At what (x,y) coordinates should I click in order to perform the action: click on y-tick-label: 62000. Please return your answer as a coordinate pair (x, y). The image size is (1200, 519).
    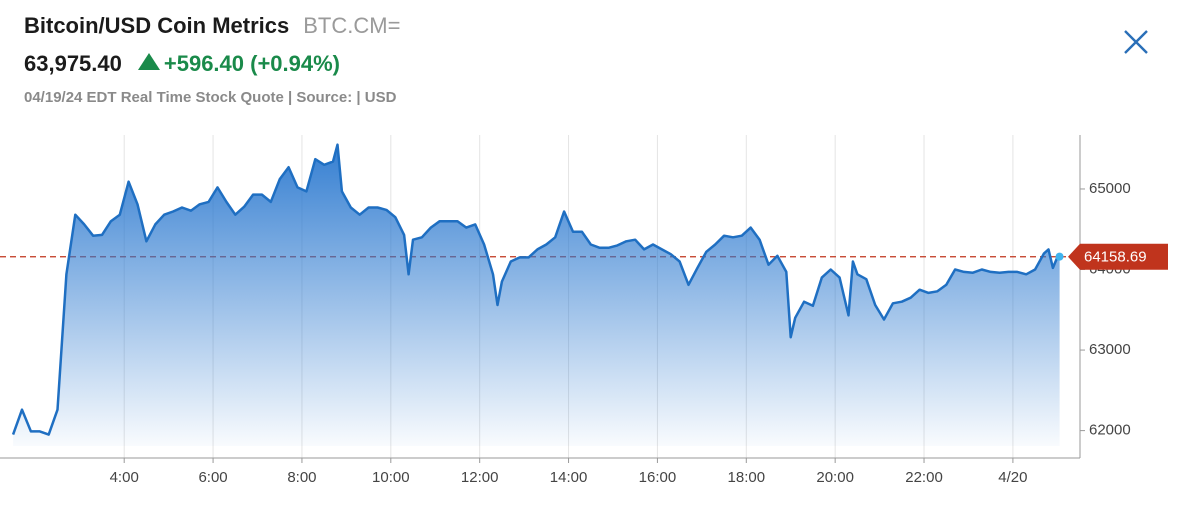
    Looking at the image, I should click on (1110, 430).